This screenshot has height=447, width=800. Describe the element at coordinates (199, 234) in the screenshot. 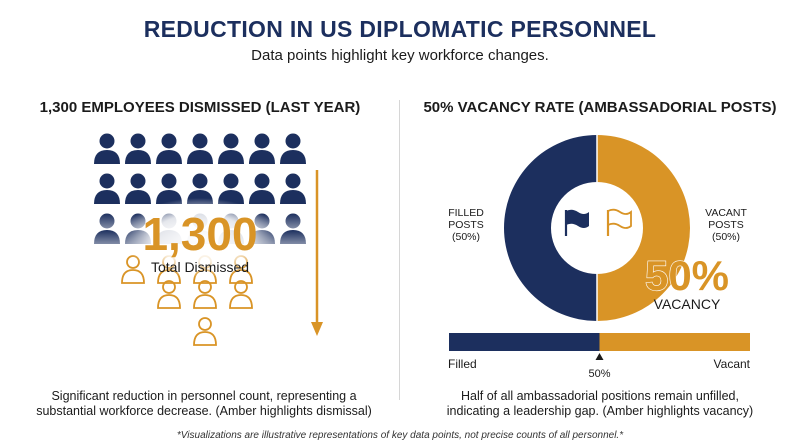

I see `dismissed-number: 1,300` at that location.